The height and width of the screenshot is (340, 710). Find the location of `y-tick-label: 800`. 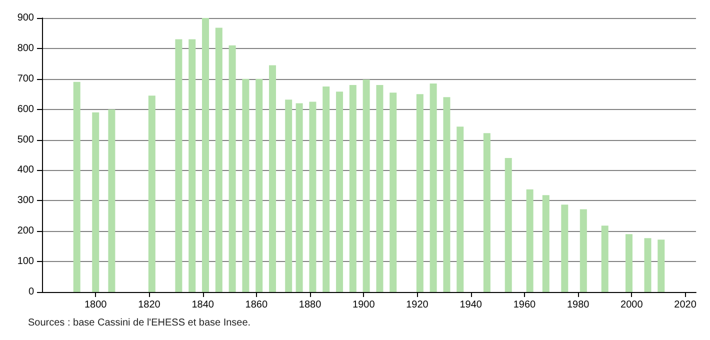

y-tick-label: 800 is located at coordinates (25, 48).